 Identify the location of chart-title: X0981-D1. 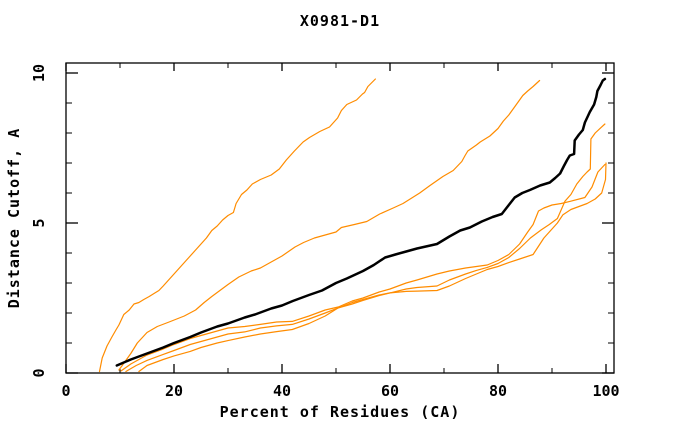
(340, 21).